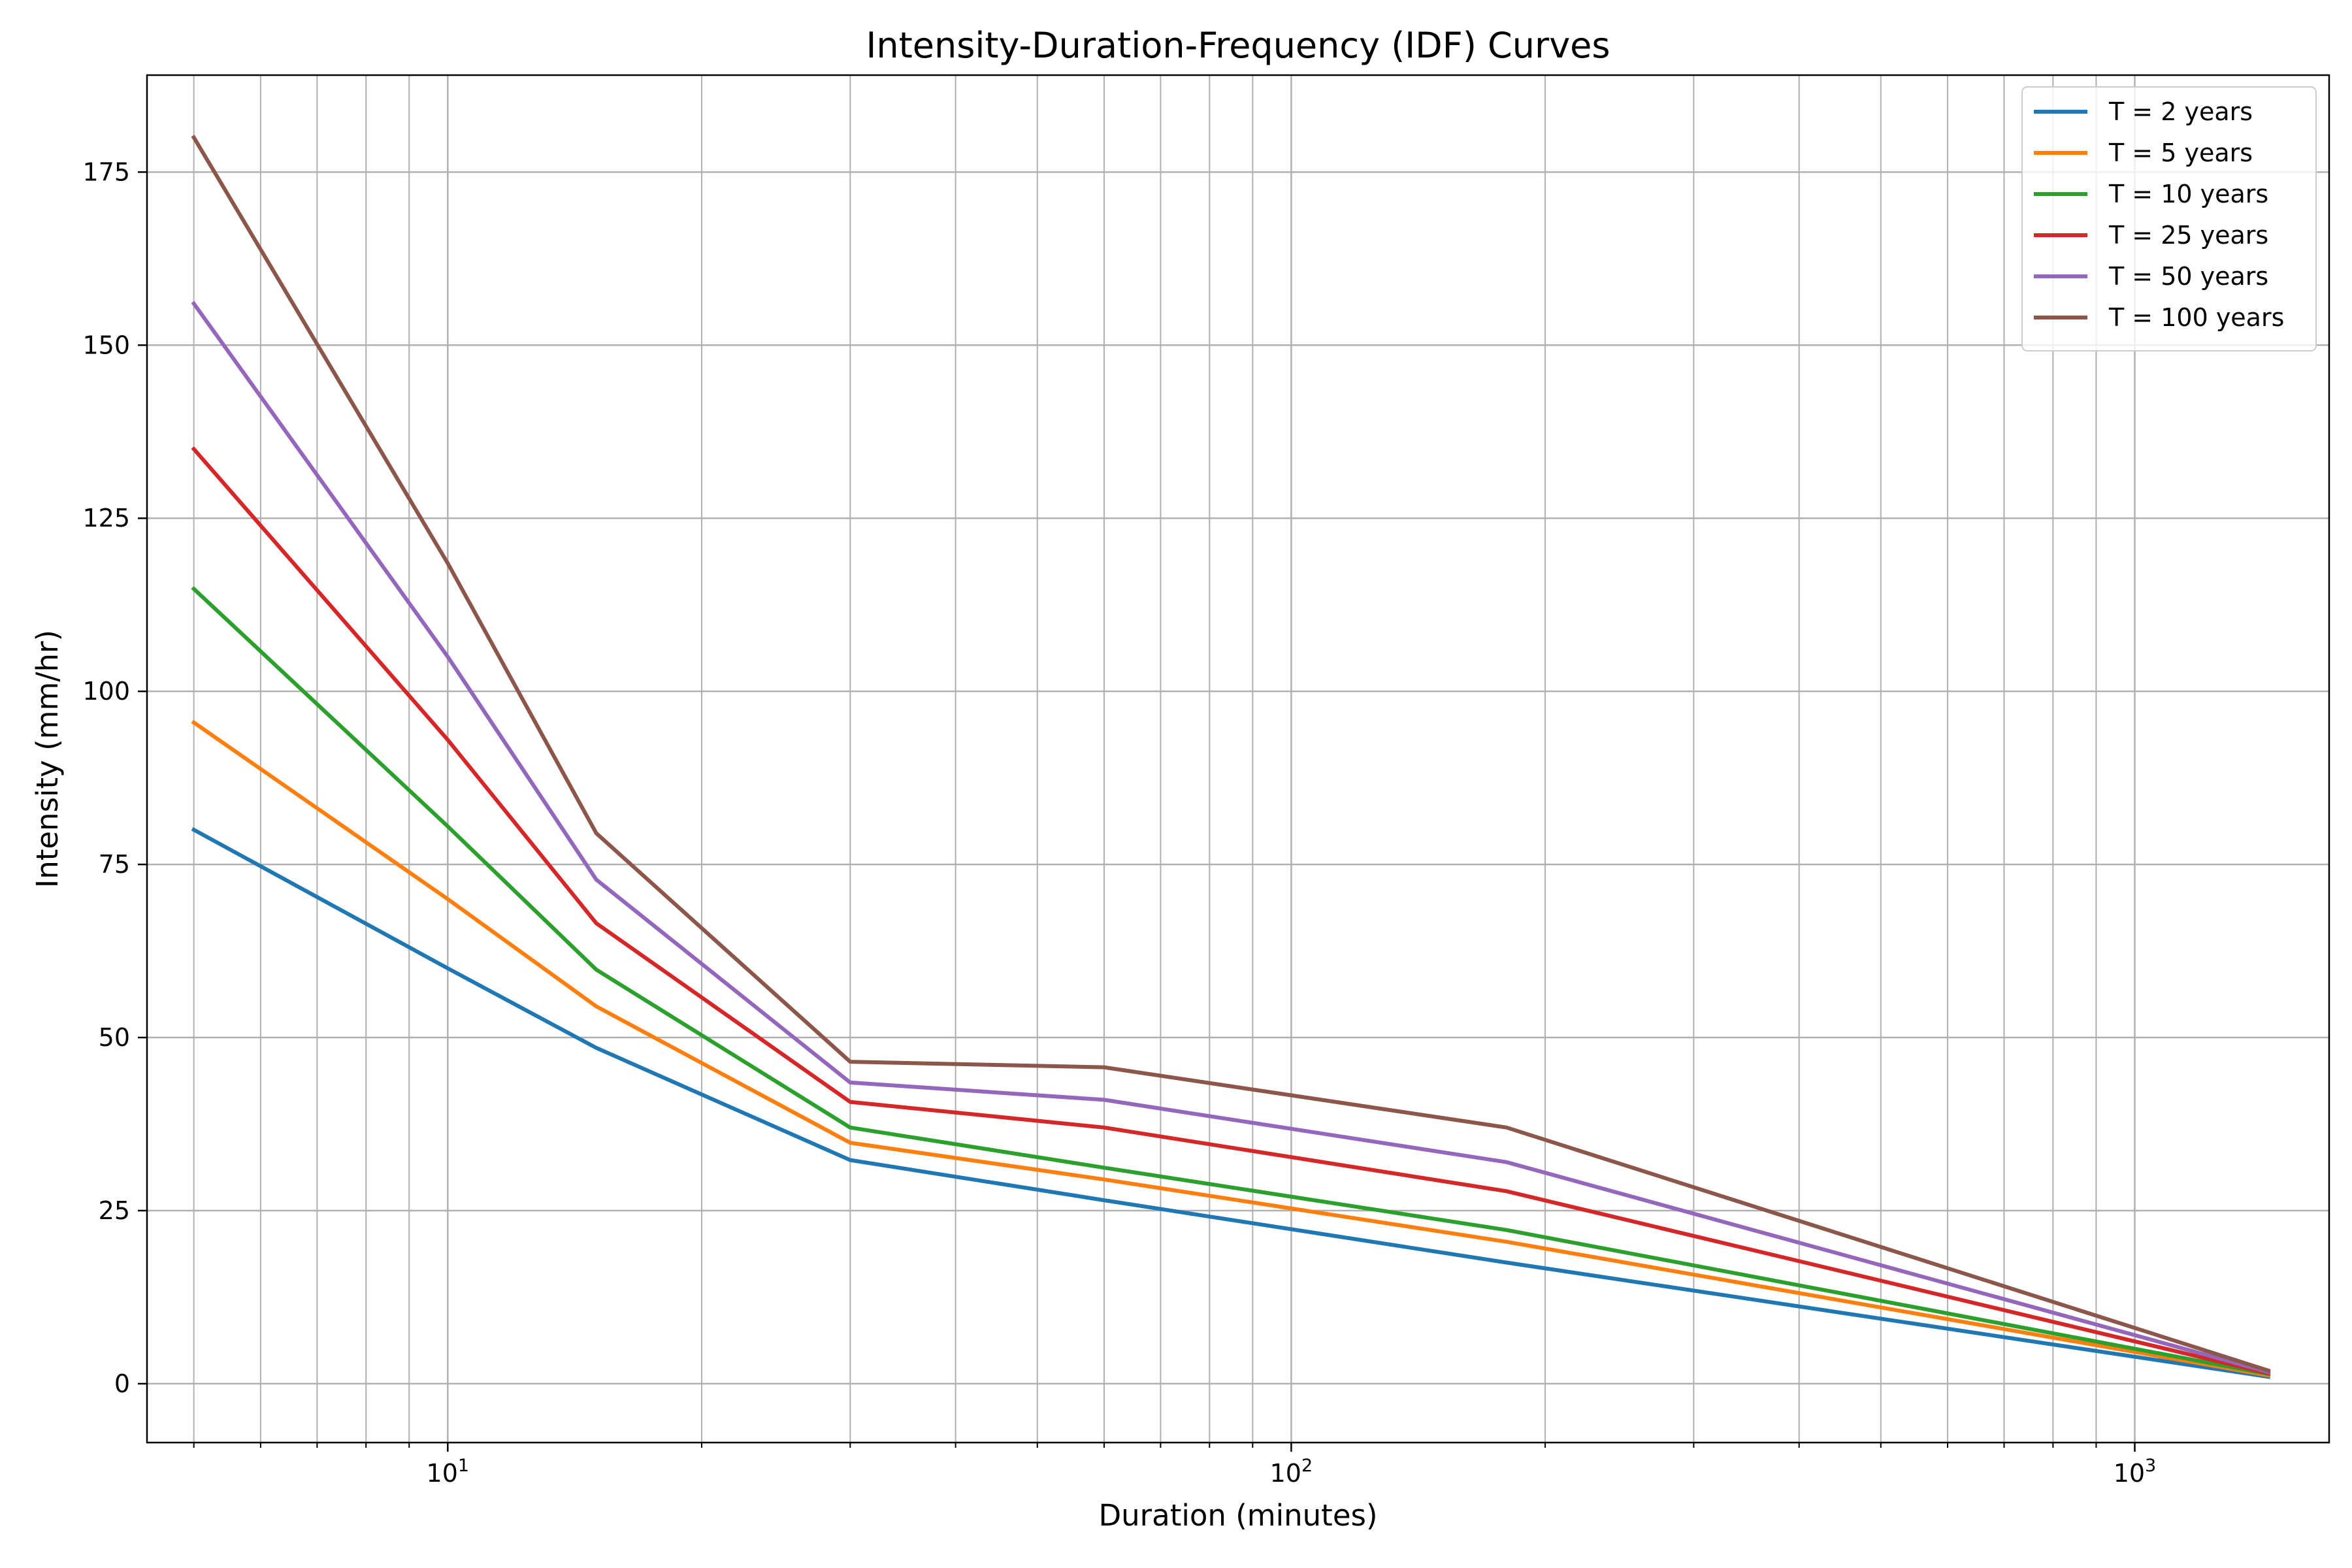  I want to click on x-tick-label: 10³, so click(2135, 1472).